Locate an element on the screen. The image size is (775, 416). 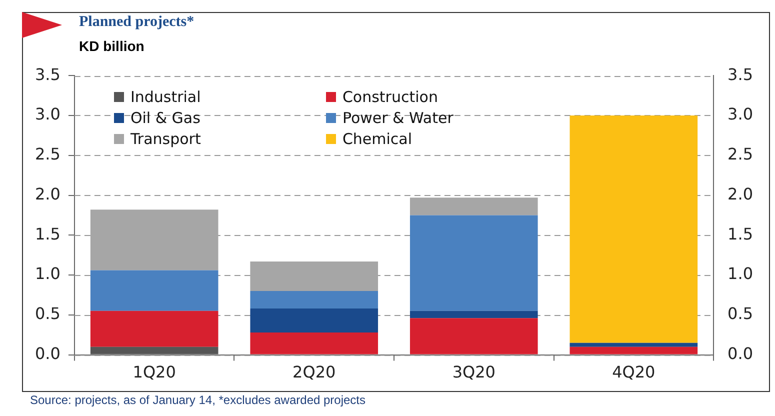
y2-tick-label: 1.5 is located at coordinates (741, 234).